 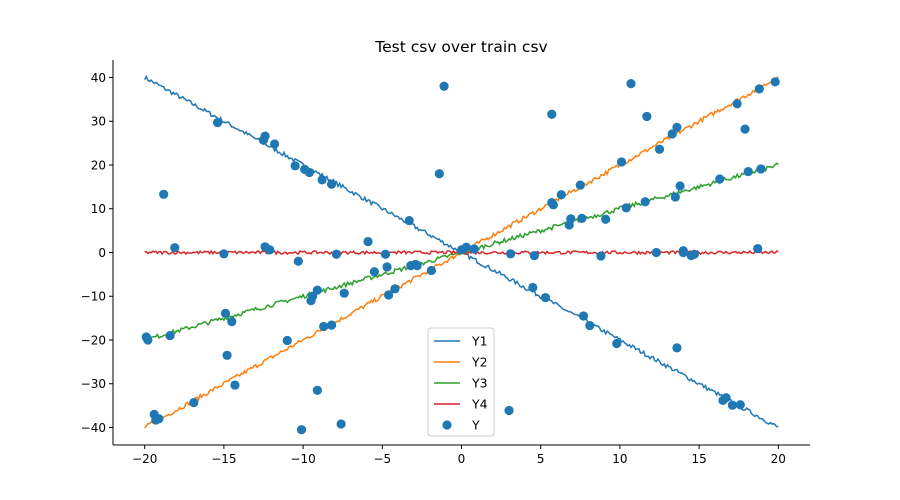 I want to click on legend-label-y1: Y1, so click(x=479, y=341).